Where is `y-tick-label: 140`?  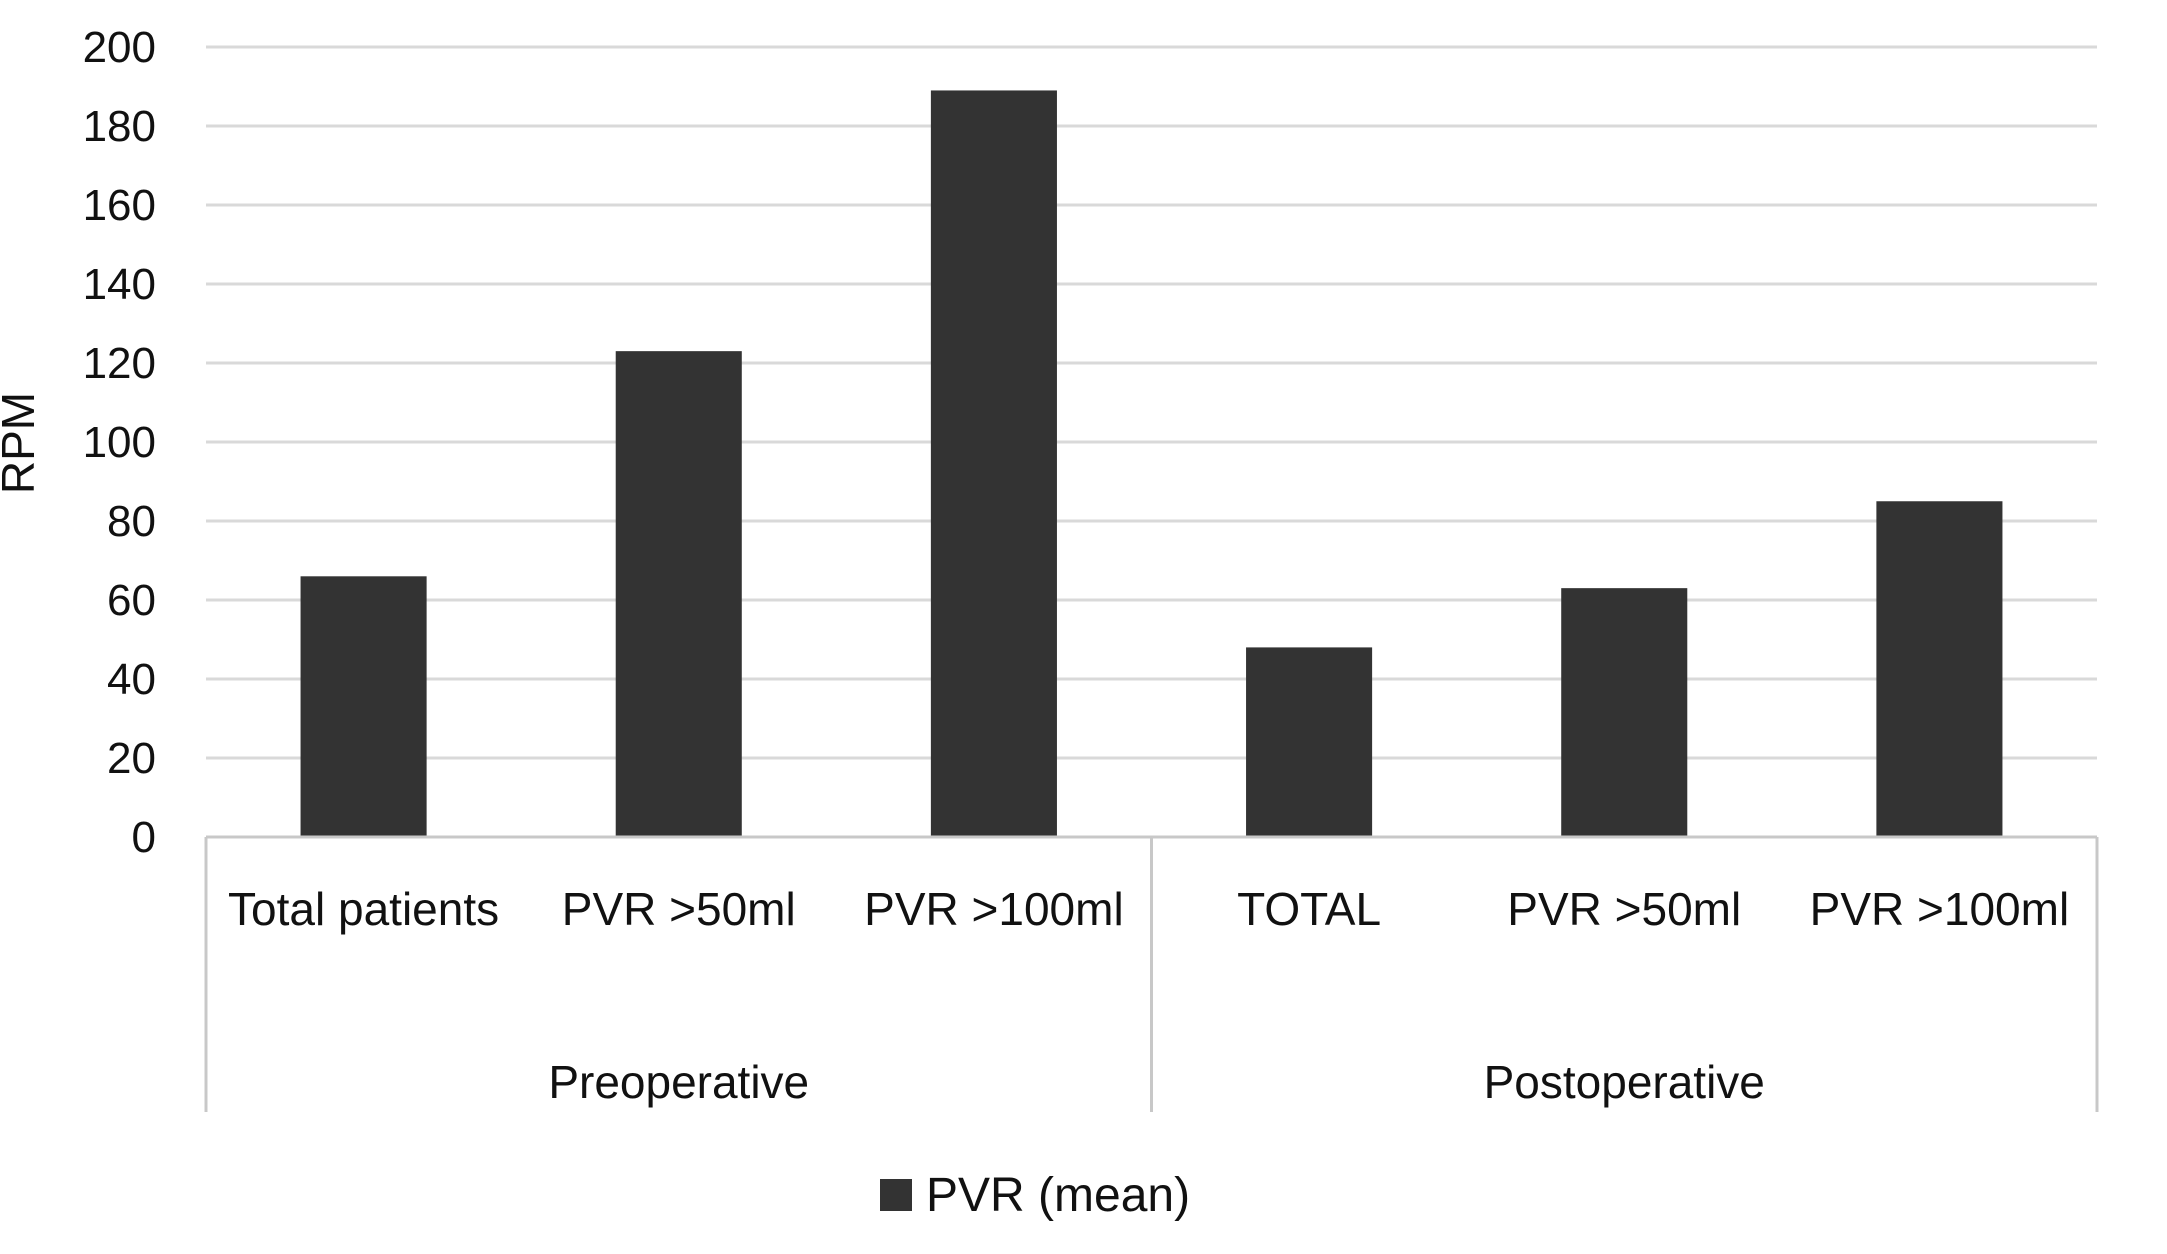 y-tick-label: 140 is located at coordinates (119, 284).